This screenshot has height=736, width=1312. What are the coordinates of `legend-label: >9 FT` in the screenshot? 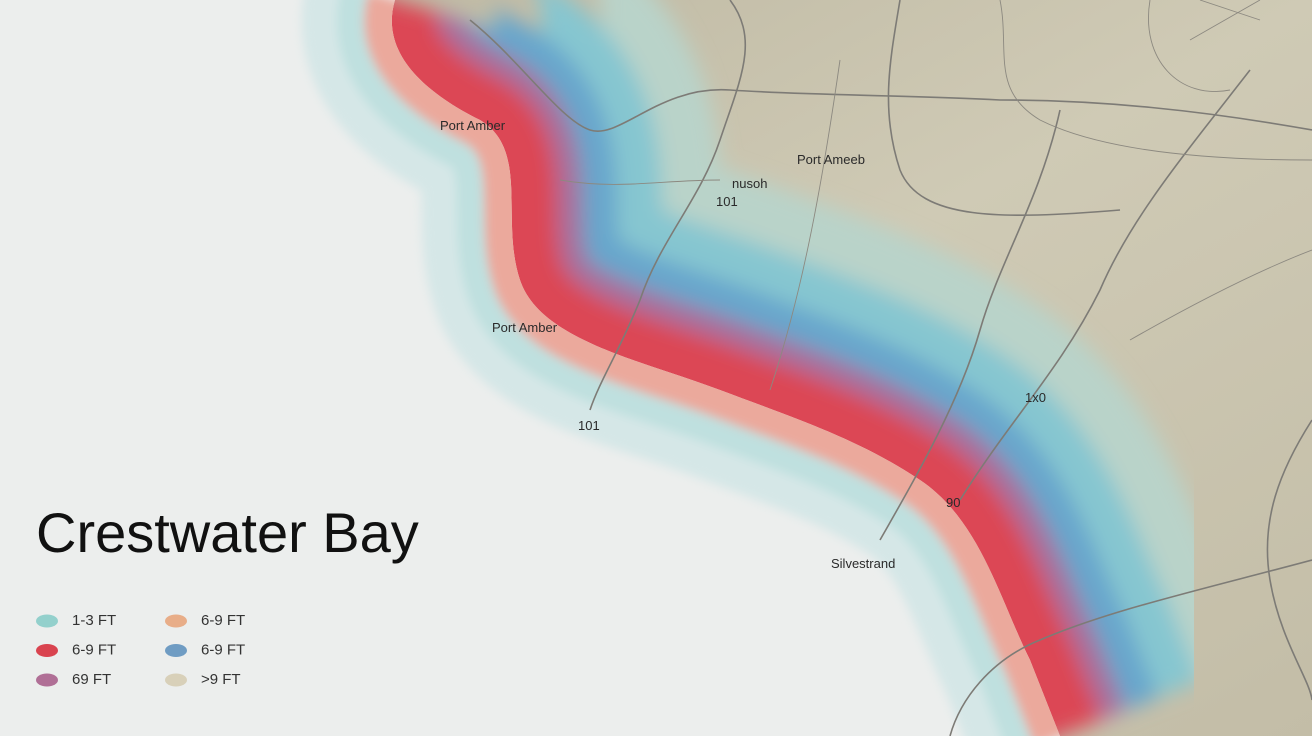 It's located at (221, 679).